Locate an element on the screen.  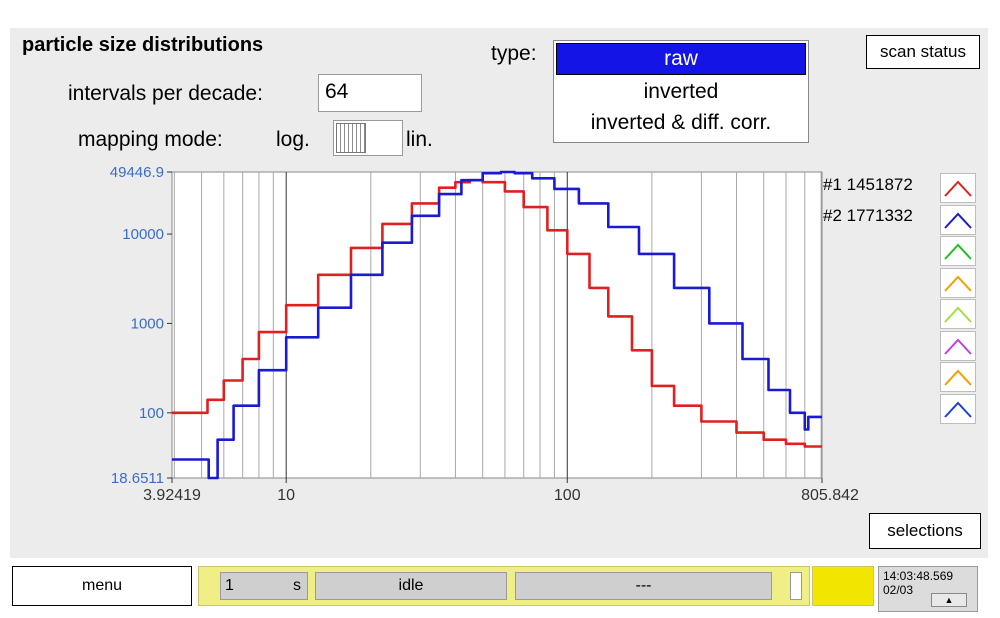
type-option-inverted: inverted is located at coordinates (681, 91).